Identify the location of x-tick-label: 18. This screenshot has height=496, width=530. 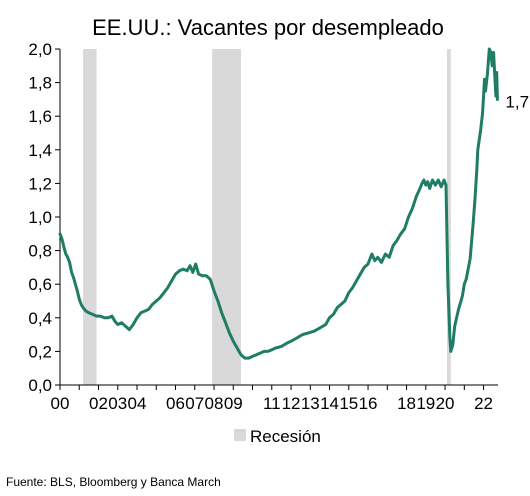
(406, 403).